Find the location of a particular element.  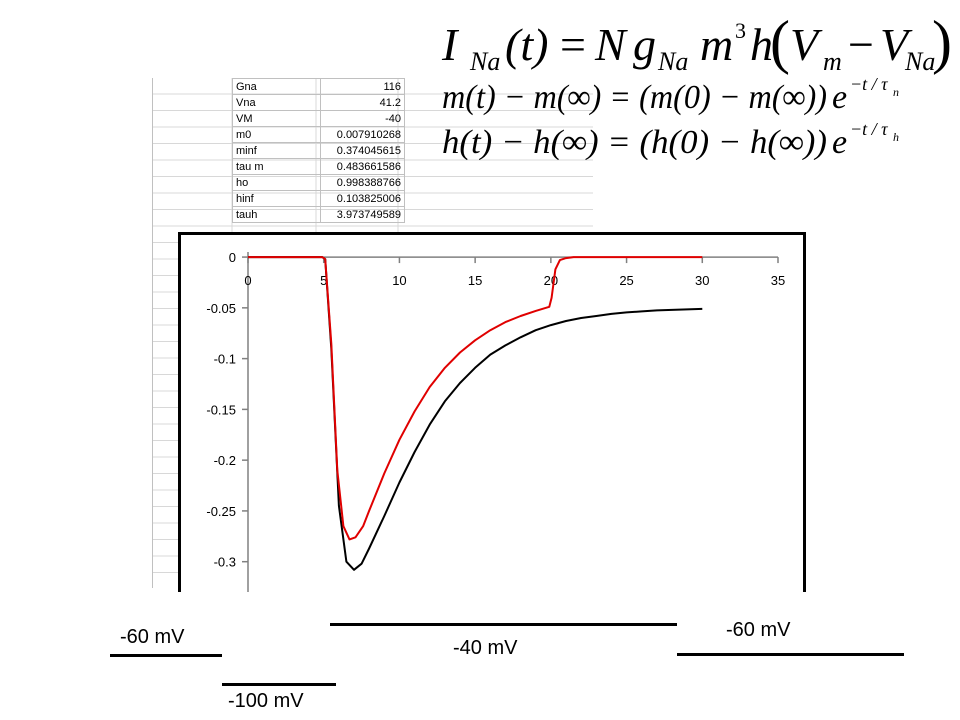

parameter-row: m0 0.007910268 is located at coordinates (318, 134).